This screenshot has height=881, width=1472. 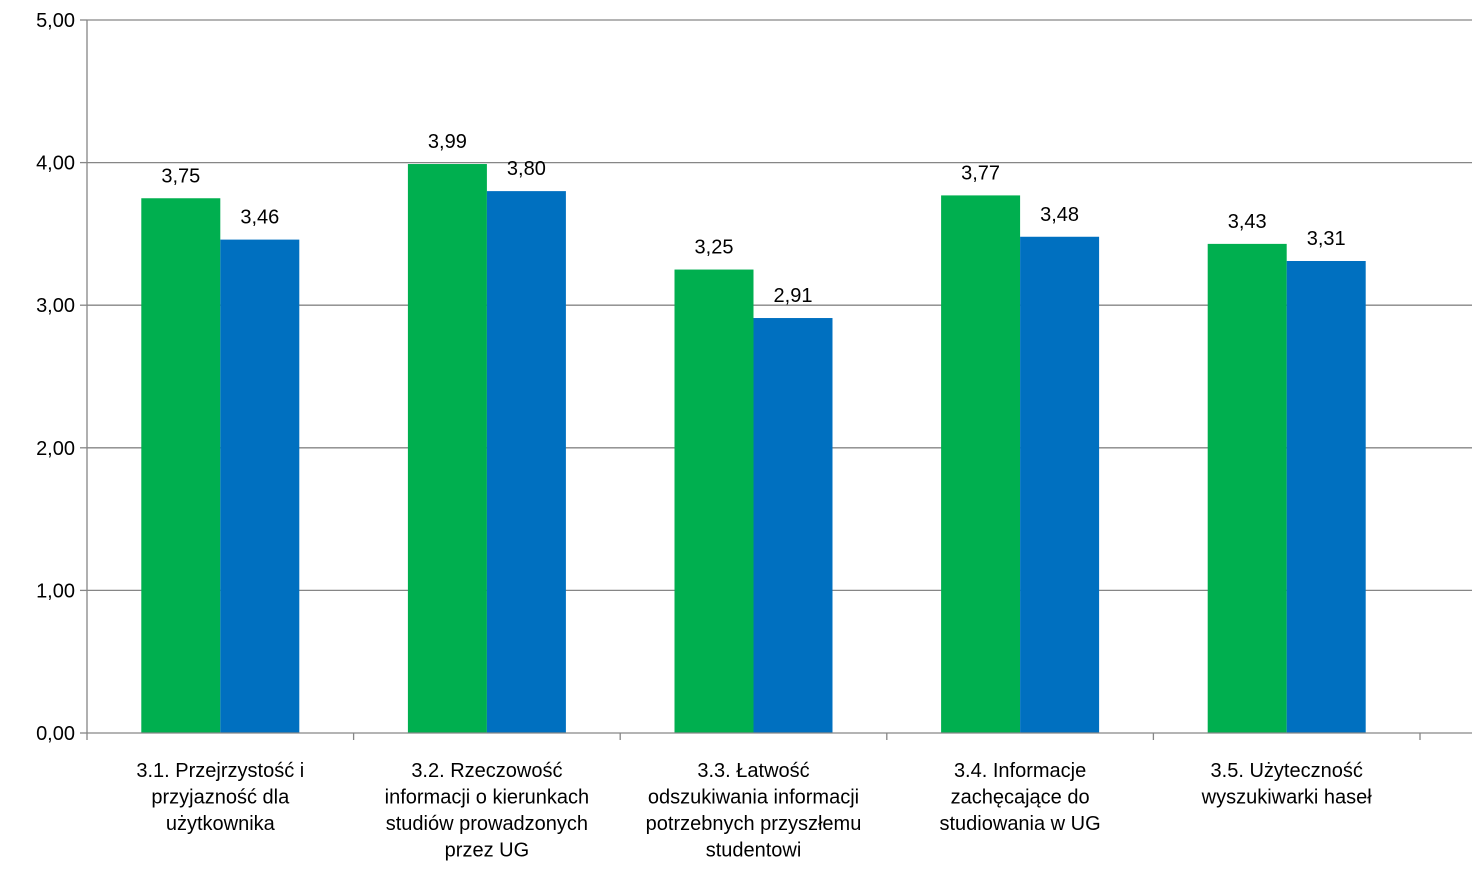 I want to click on data-label: 3,25, so click(x=714, y=248).